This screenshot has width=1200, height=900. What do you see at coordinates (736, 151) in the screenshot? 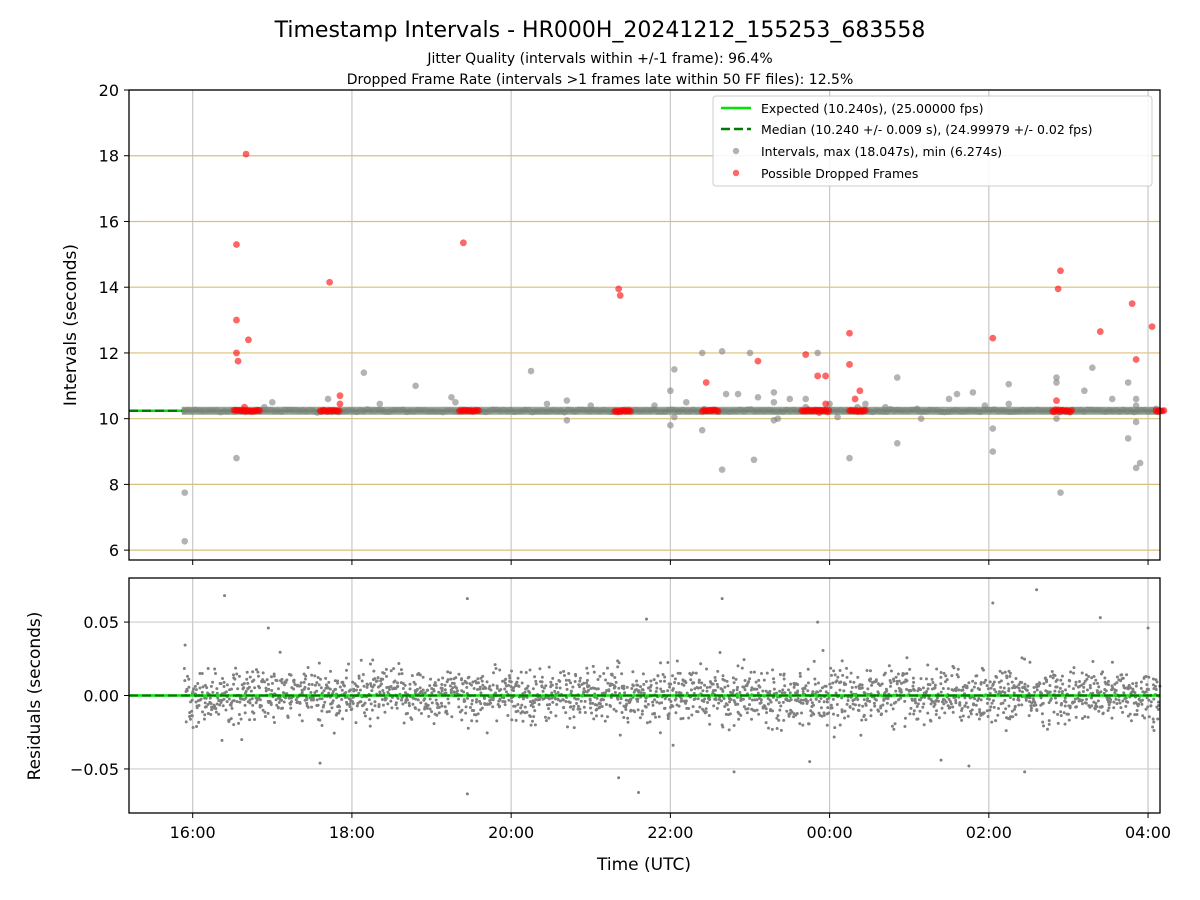
I see `legend-intervals-swatch` at bounding box center [736, 151].